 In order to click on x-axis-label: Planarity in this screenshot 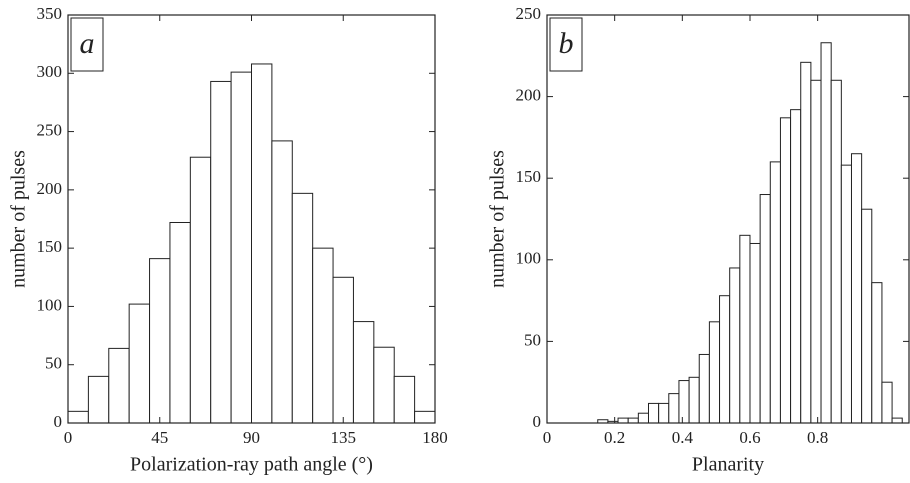, I will do `click(728, 465)`.